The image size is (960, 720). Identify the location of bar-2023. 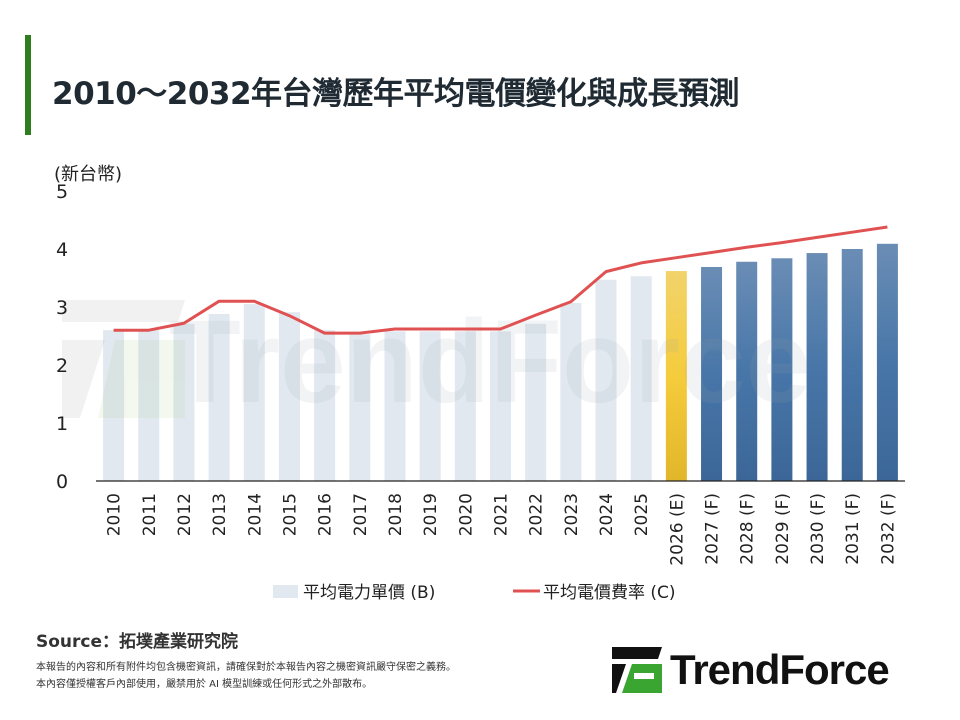
(571, 391).